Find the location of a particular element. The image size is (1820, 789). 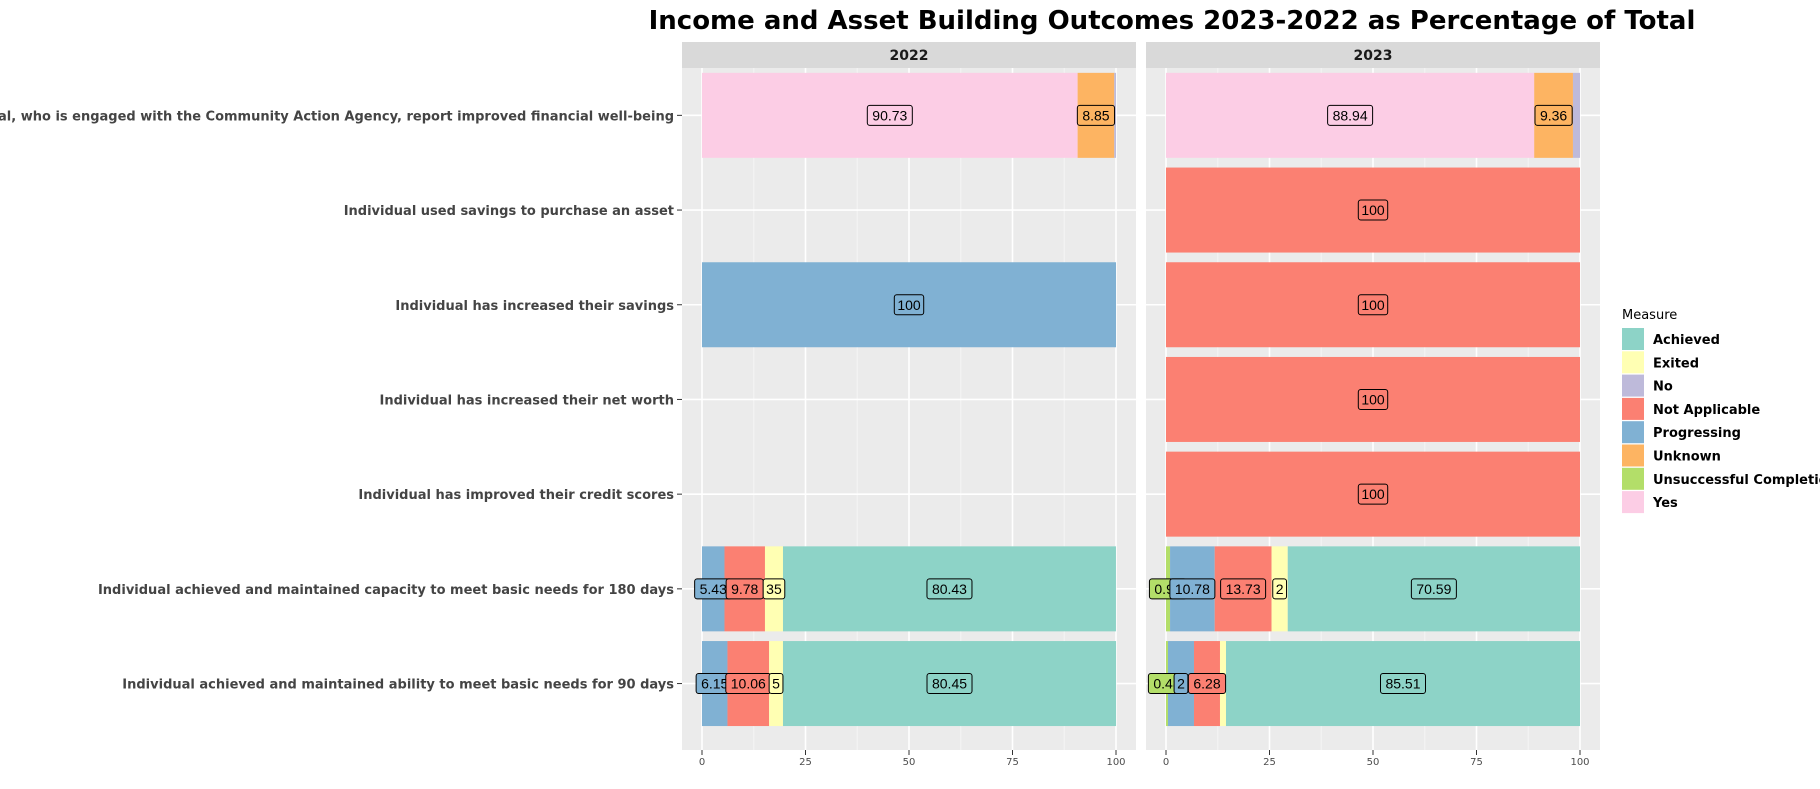

data-label: 10.78 is located at coordinates (1192, 589).